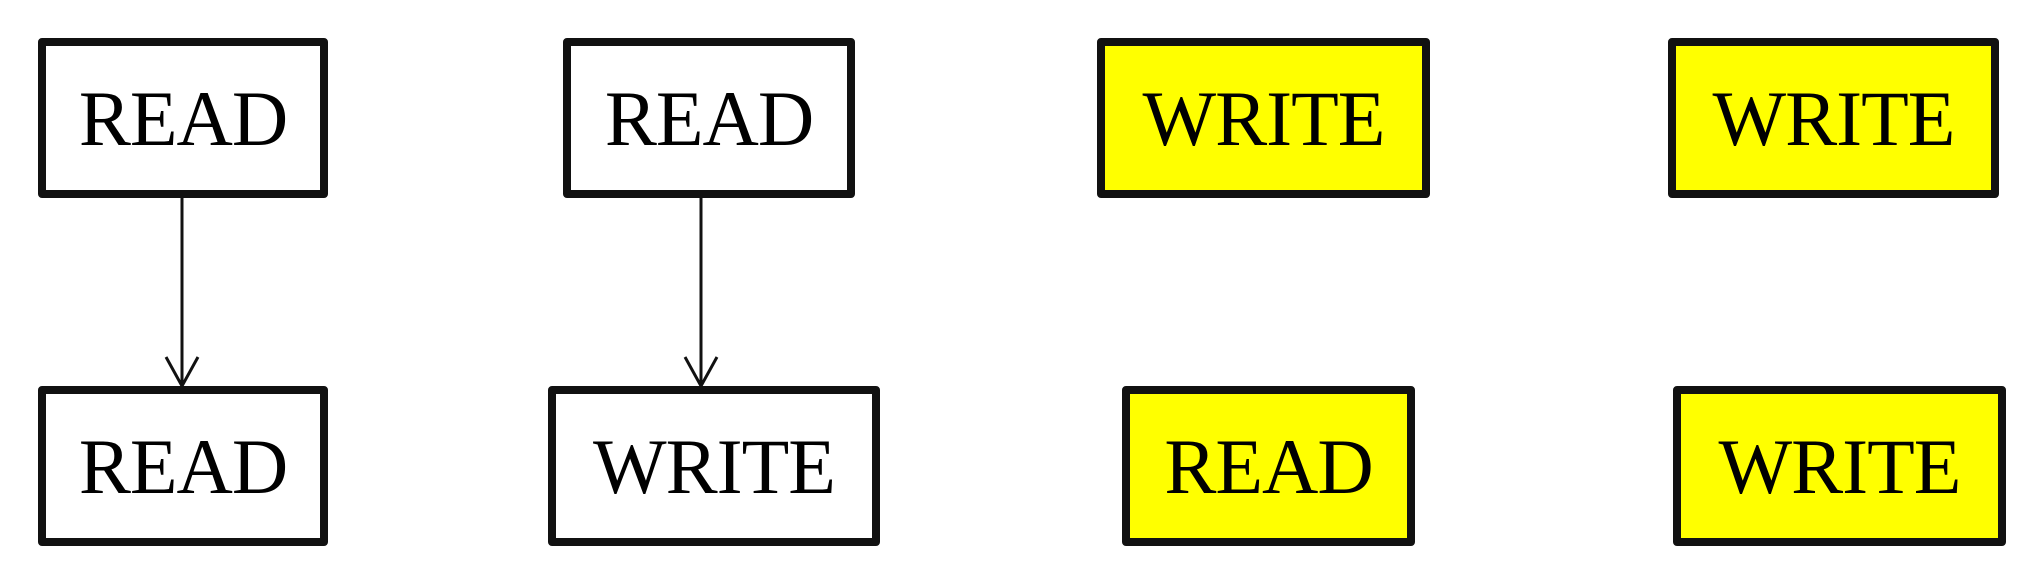 This screenshot has height=568, width=2035. I want to click on box-read-r1c2: READ, so click(709, 118).